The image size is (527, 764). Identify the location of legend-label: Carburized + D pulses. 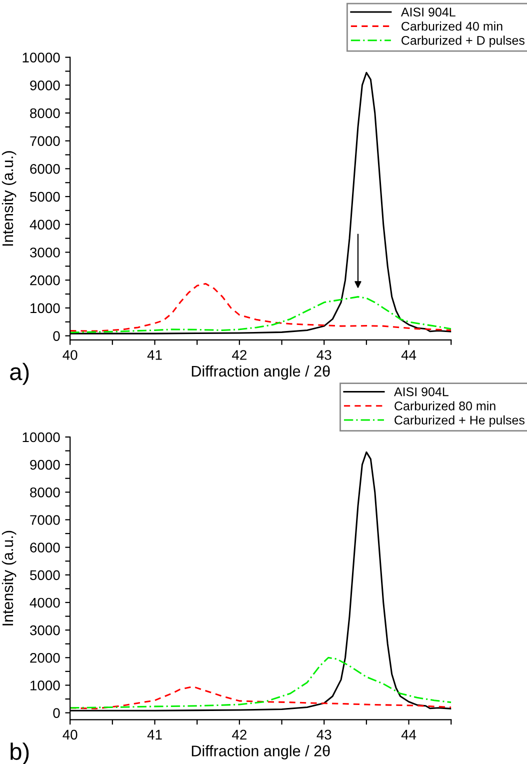
(463, 42).